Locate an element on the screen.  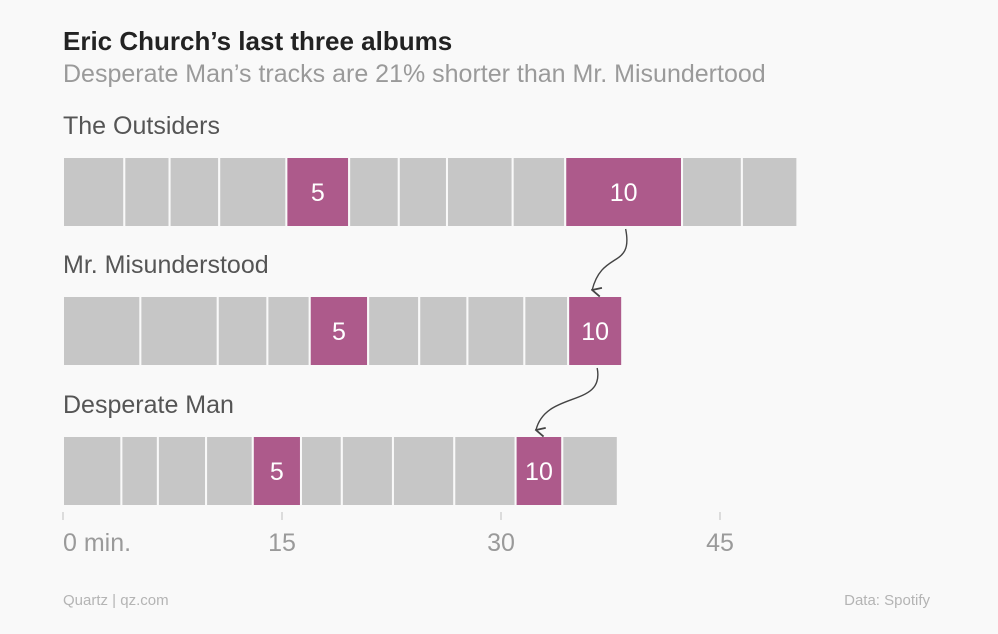
chart-title: Eric Church’s last three albums is located at coordinates (258, 41).